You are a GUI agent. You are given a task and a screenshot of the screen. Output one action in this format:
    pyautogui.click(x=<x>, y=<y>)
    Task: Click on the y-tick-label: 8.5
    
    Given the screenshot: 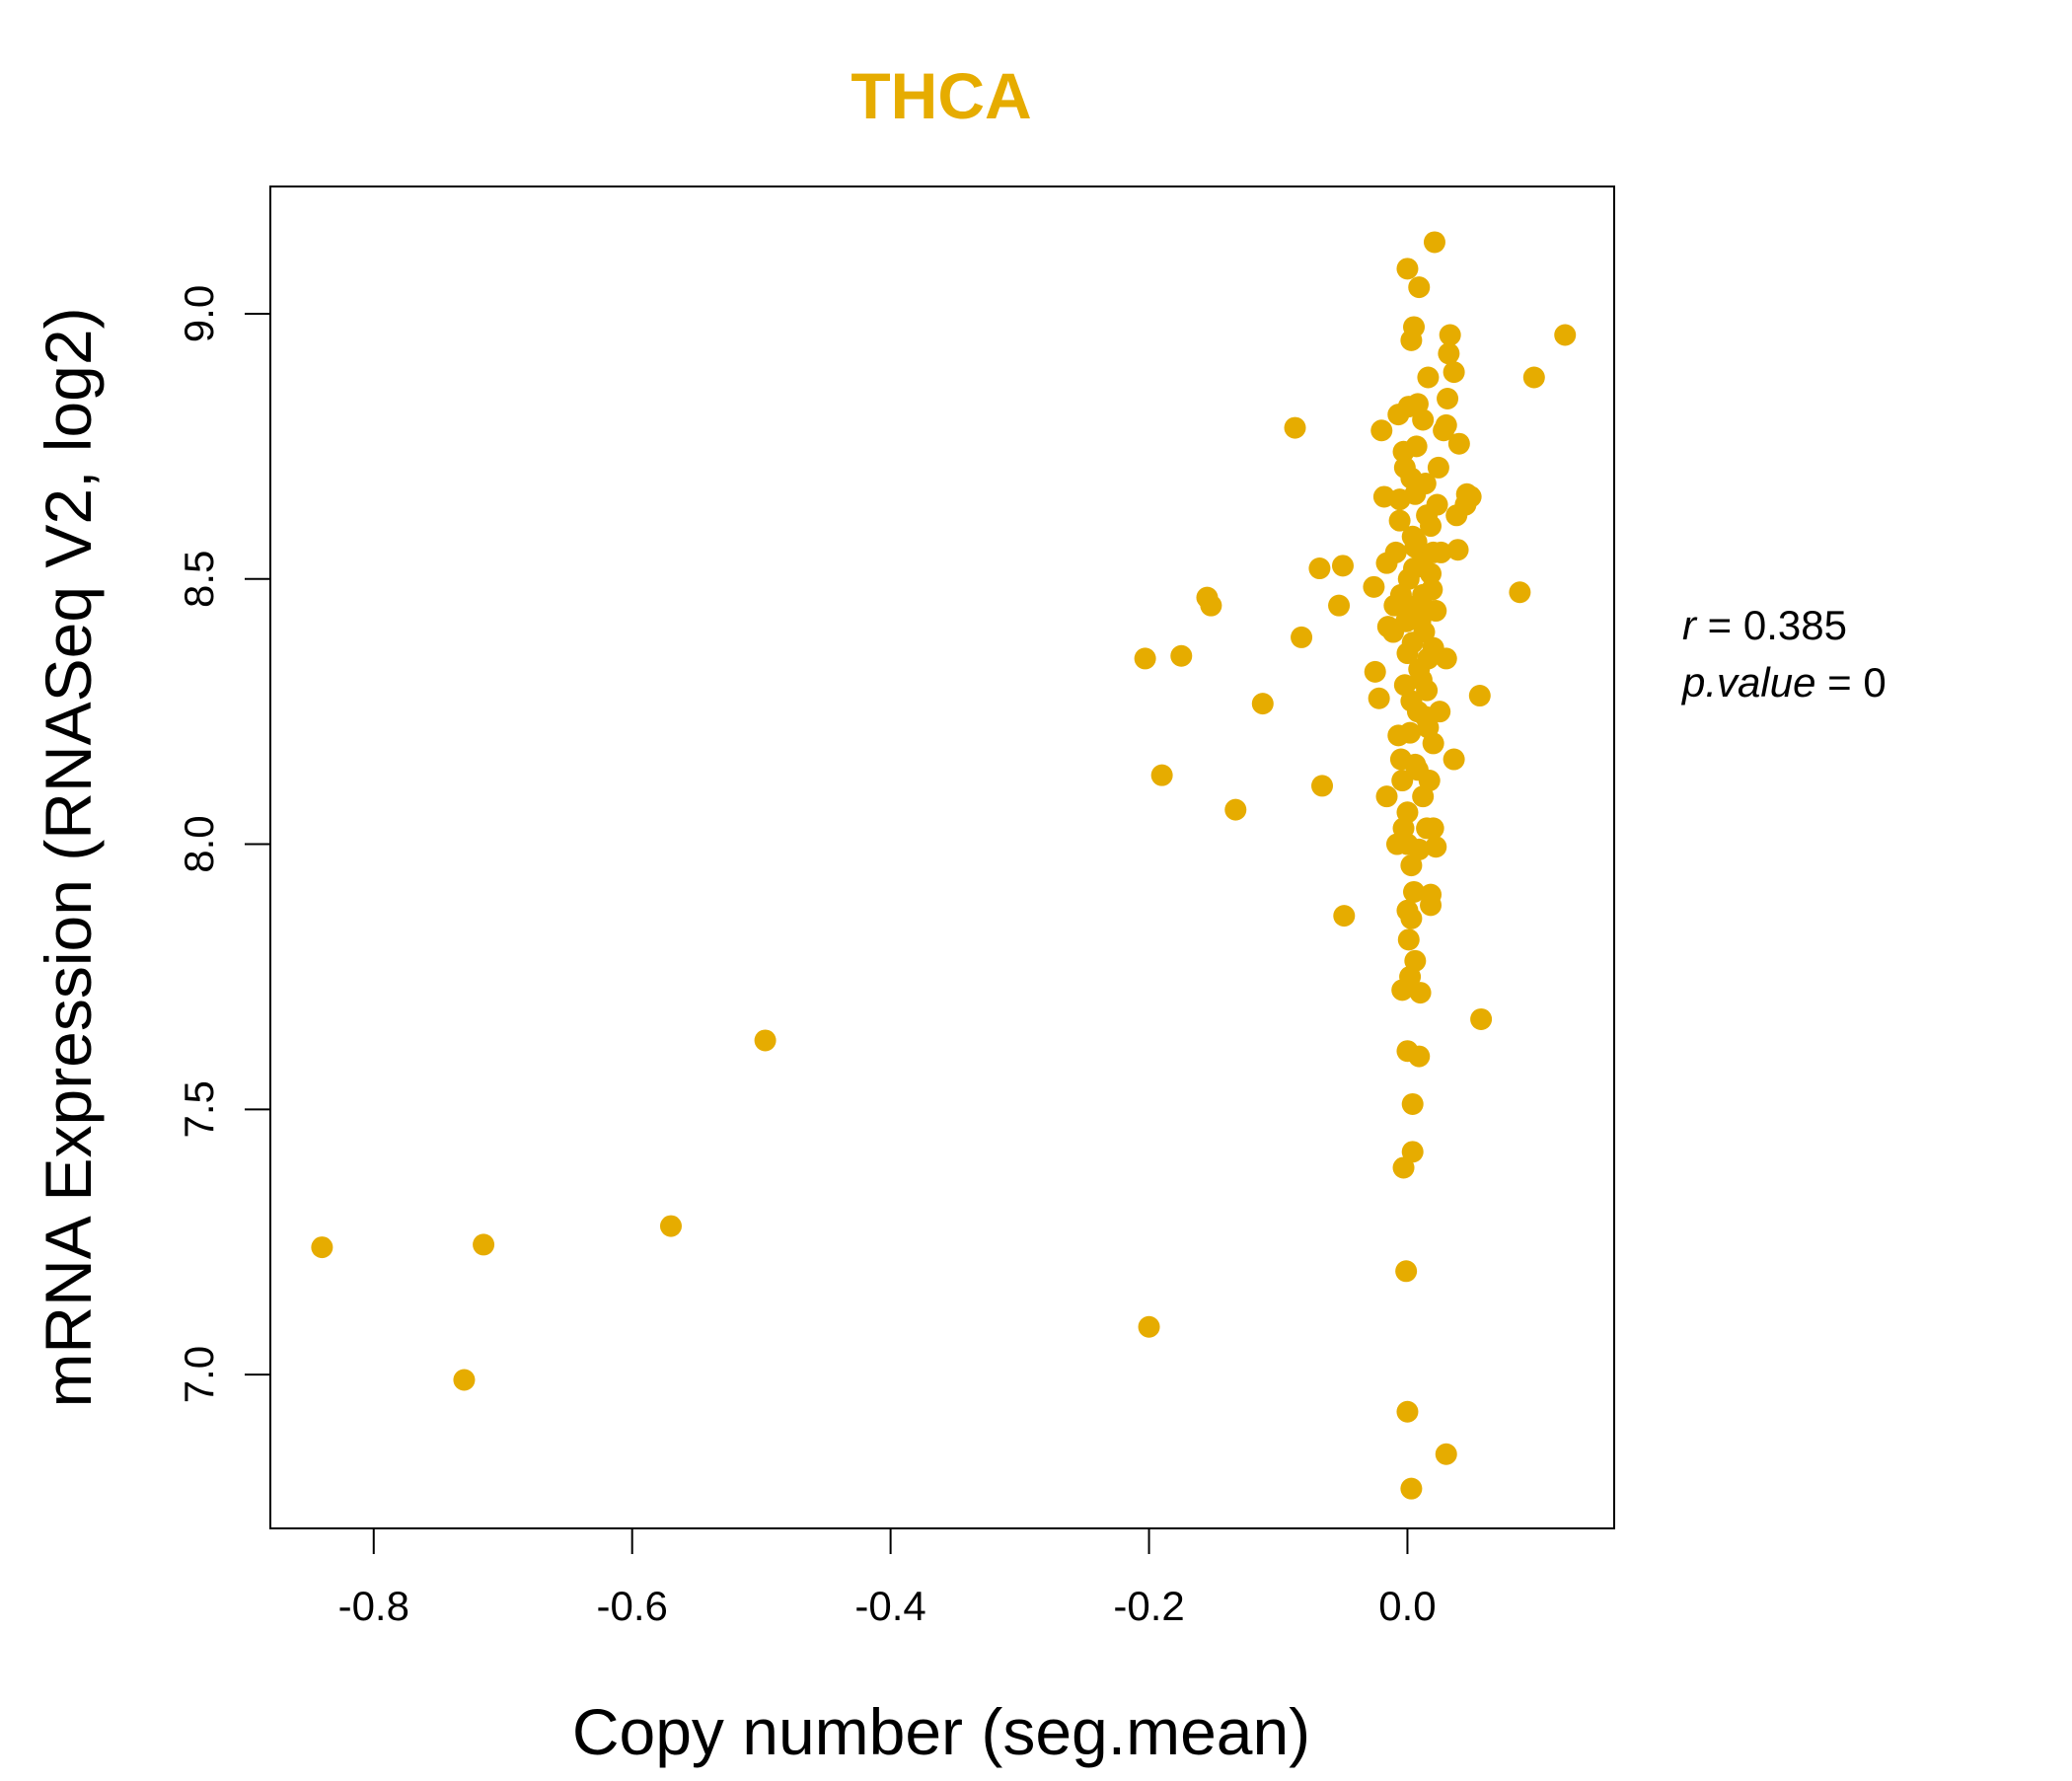 What is the action you would take?
    pyautogui.click(x=199, y=579)
    